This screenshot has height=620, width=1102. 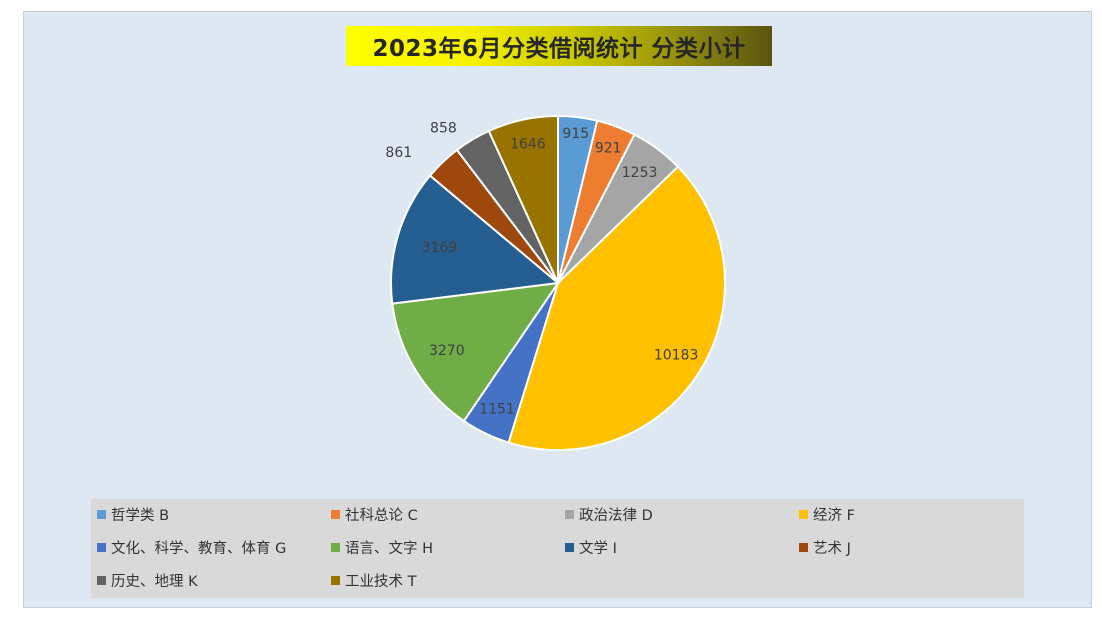 I want to click on legend-item: 艺术 J, so click(x=825, y=547).